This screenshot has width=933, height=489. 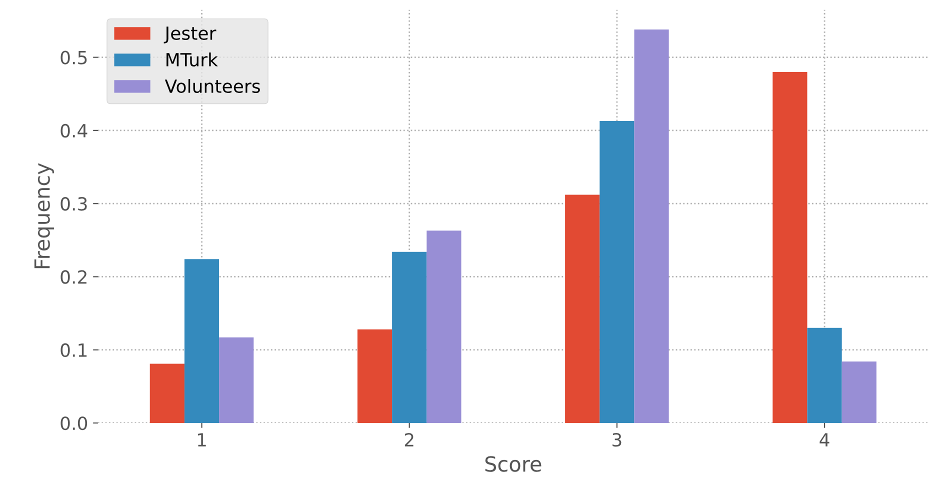 I want to click on y-tick-label: 0.5, so click(x=73, y=57).